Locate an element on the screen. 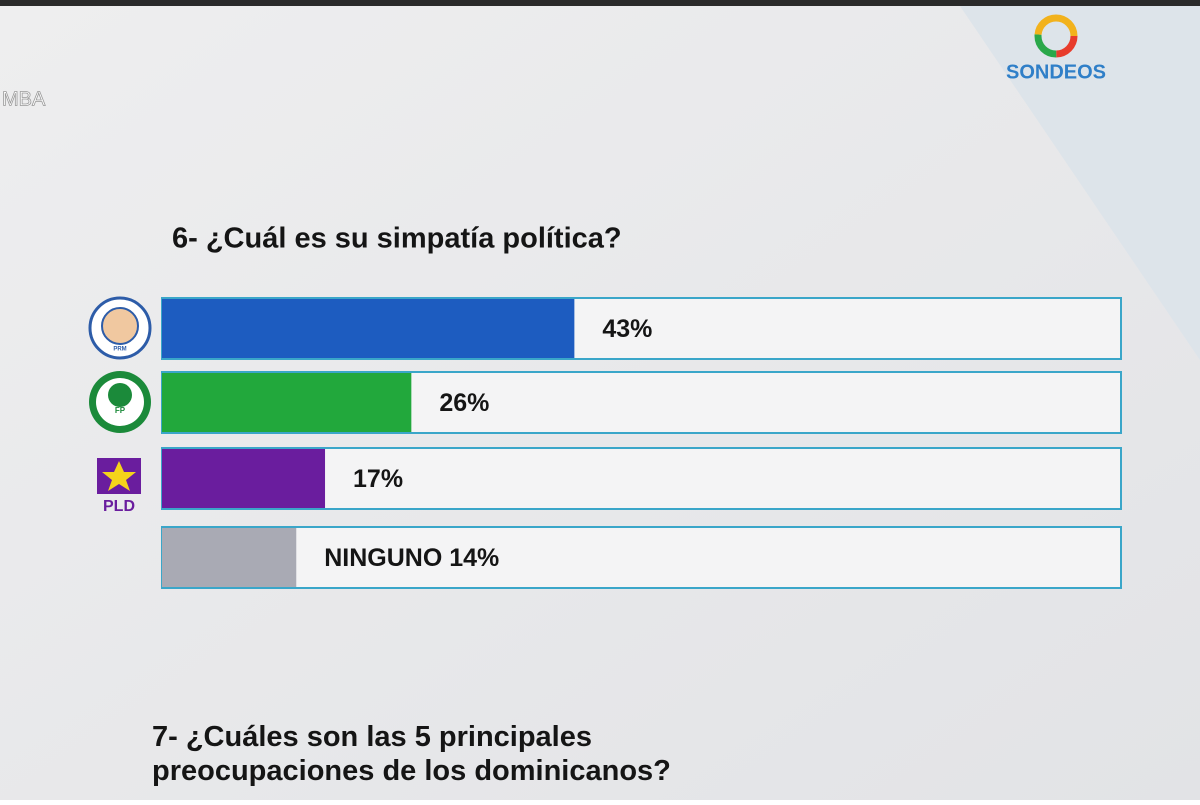 The height and width of the screenshot is (805, 1200). value-label: NINGUNO 14% is located at coordinates (411, 558).